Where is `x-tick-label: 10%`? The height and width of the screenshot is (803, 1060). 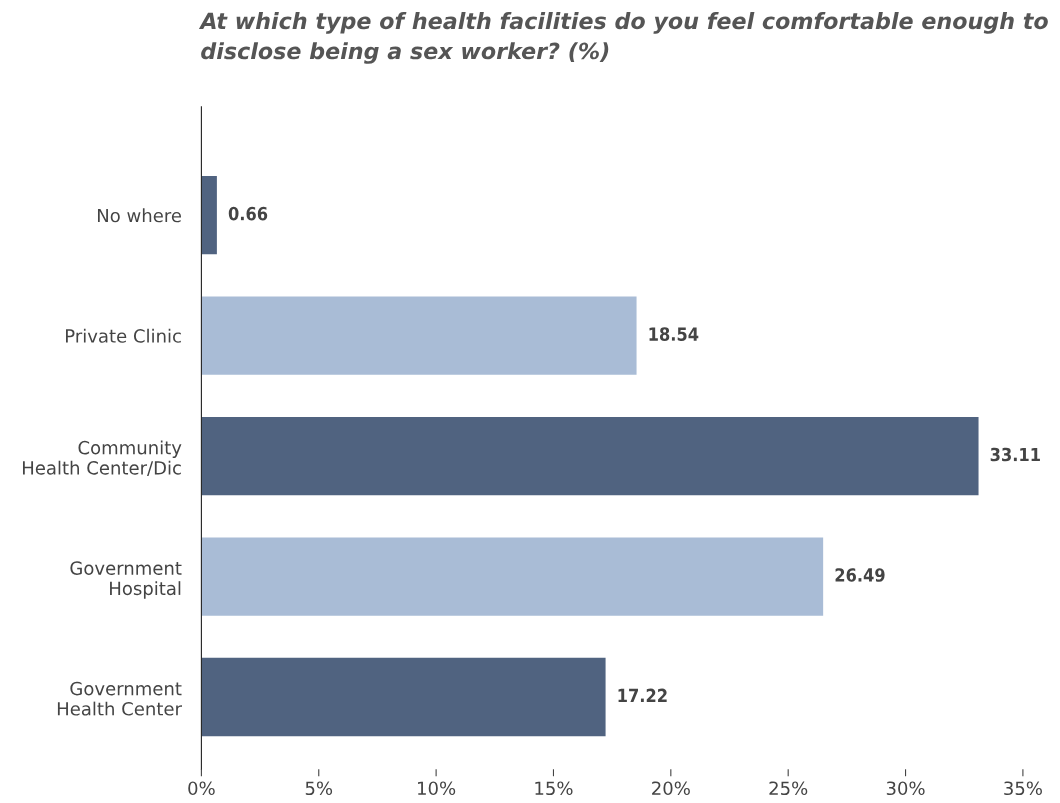
x-tick-label: 10% is located at coordinates (437, 788).